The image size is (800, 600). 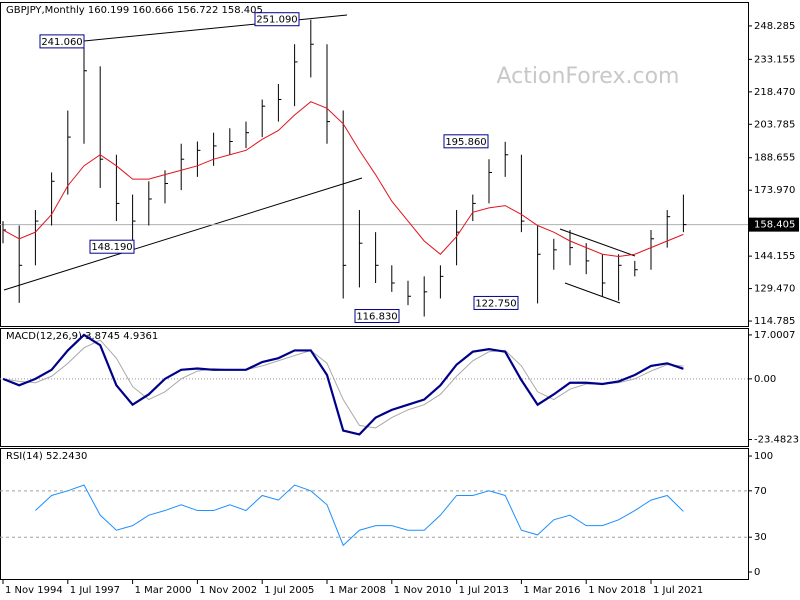 What do you see at coordinates (765, 379) in the screenshot?
I see `y-tick-label: 0.00` at bounding box center [765, 379].